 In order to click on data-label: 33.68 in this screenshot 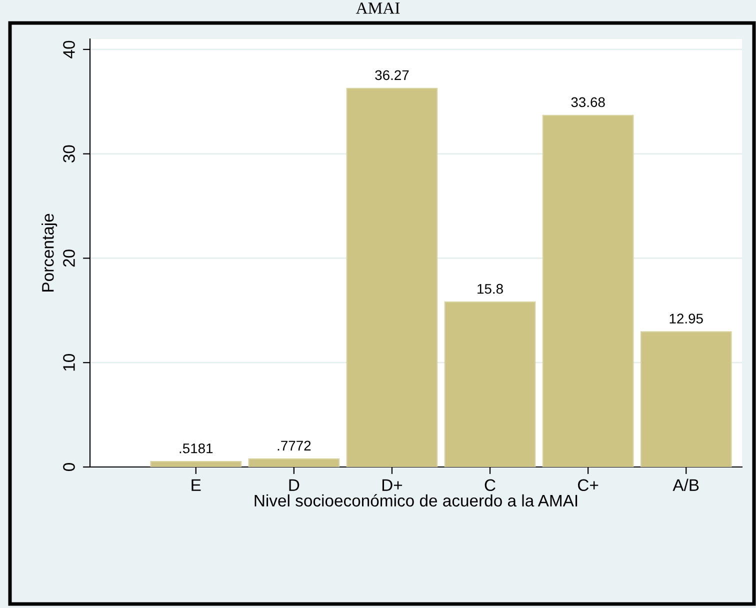, I will do `click(588, 102)`.